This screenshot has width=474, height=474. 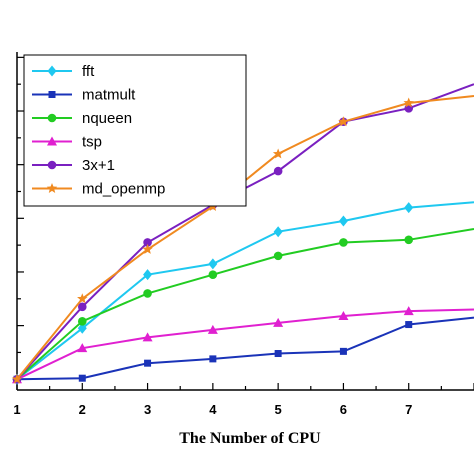 I want to click on legend-label-md-openmp: md_openmp, so click(x=123, y=189).